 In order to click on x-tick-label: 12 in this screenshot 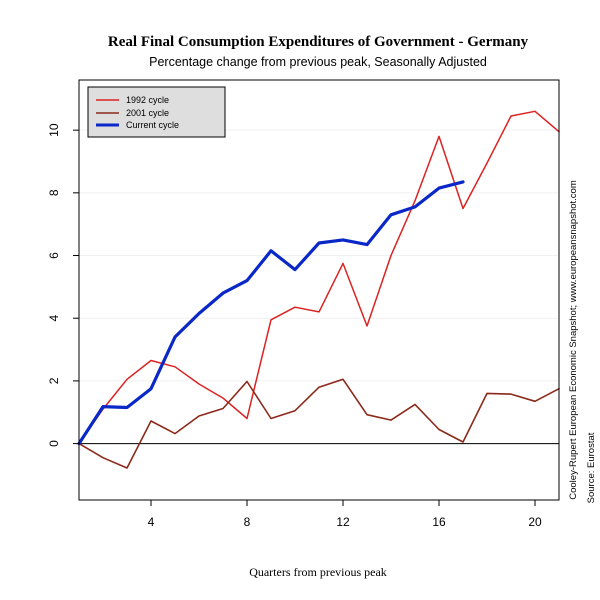, I will do `click(343, 522)`.